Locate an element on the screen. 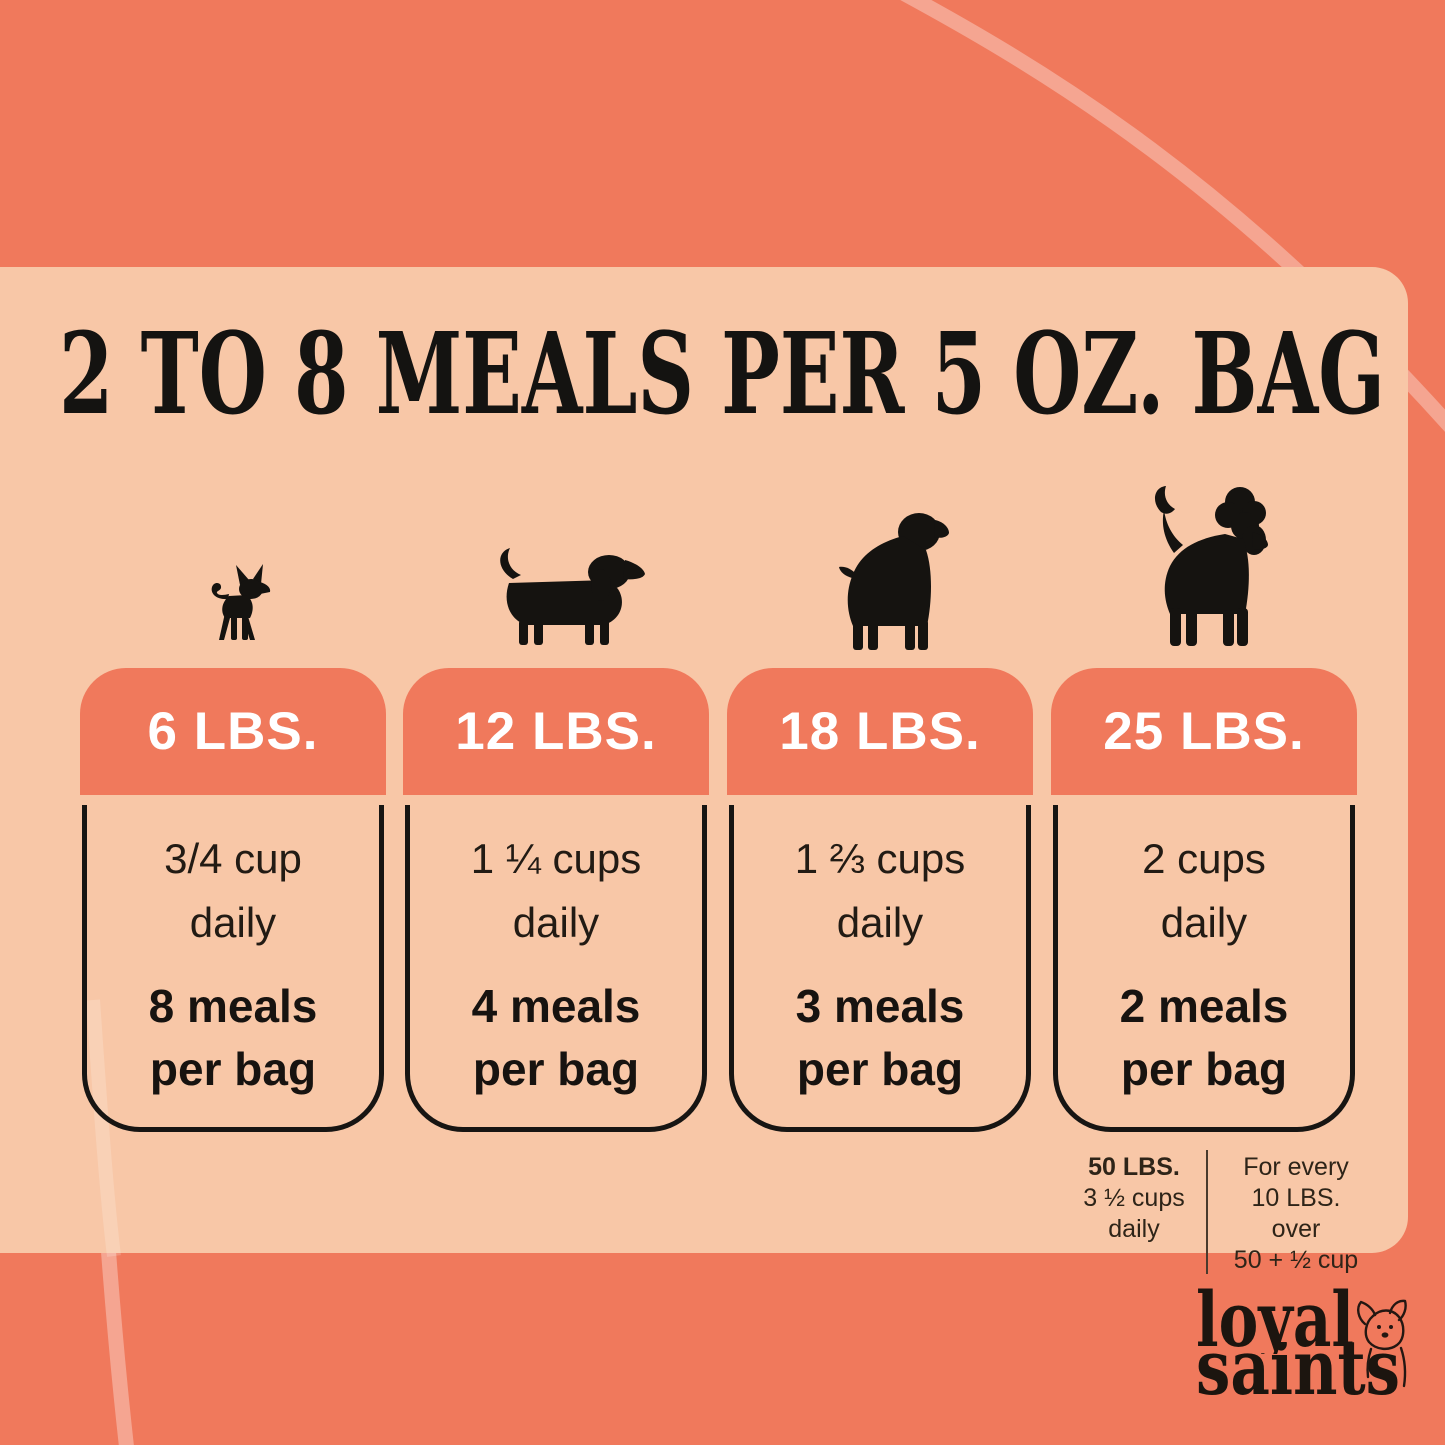 Image resolution: width=1445 pixels, height=1445 pixels. feeding-card-25lbs: 25 LBS. 2 cups daily 2 meals per bag is located at coordinates (1204, 900).